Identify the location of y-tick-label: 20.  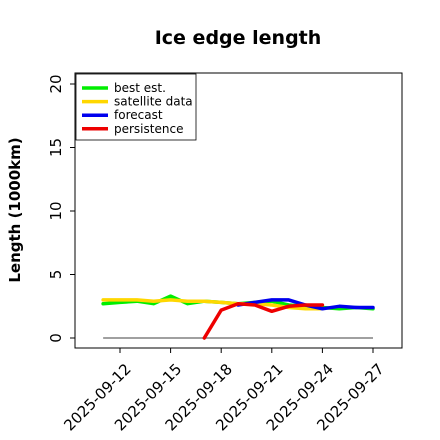
(56, 83).